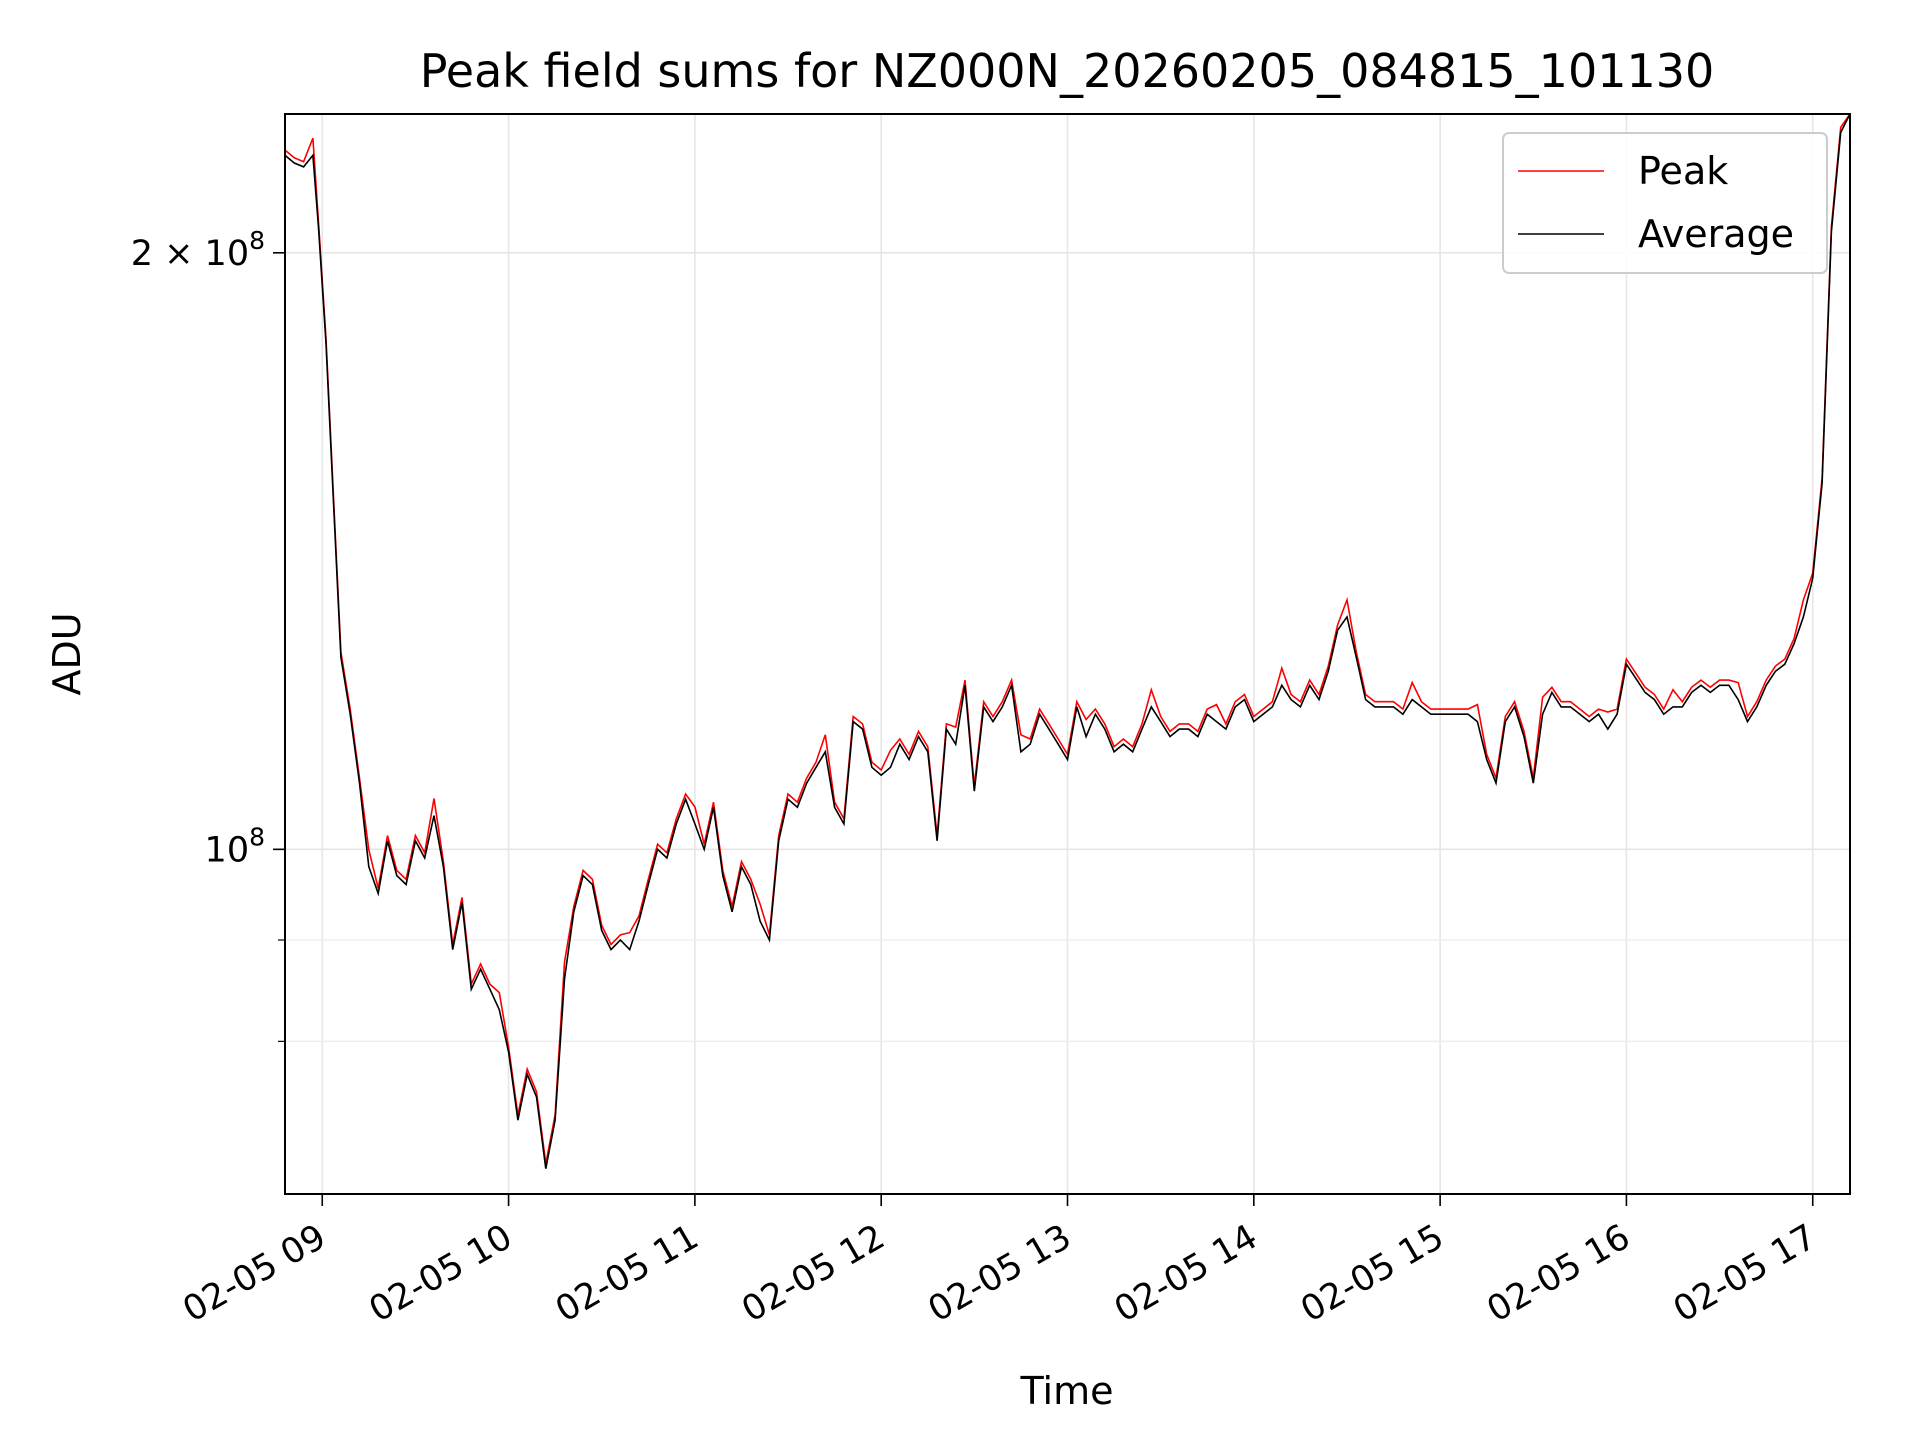 This screenshot has width=1920, height=1440. I want to click on x-tick-label: 02-05 15, so click(1372, 1273).